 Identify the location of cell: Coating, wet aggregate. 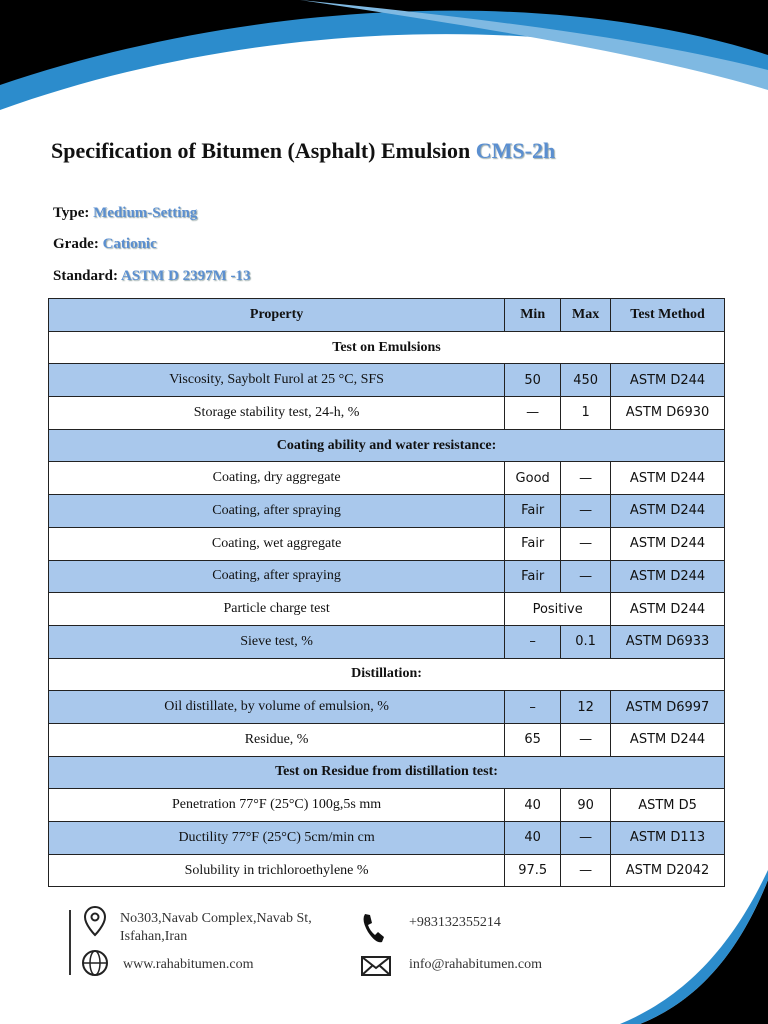
(276, 543).